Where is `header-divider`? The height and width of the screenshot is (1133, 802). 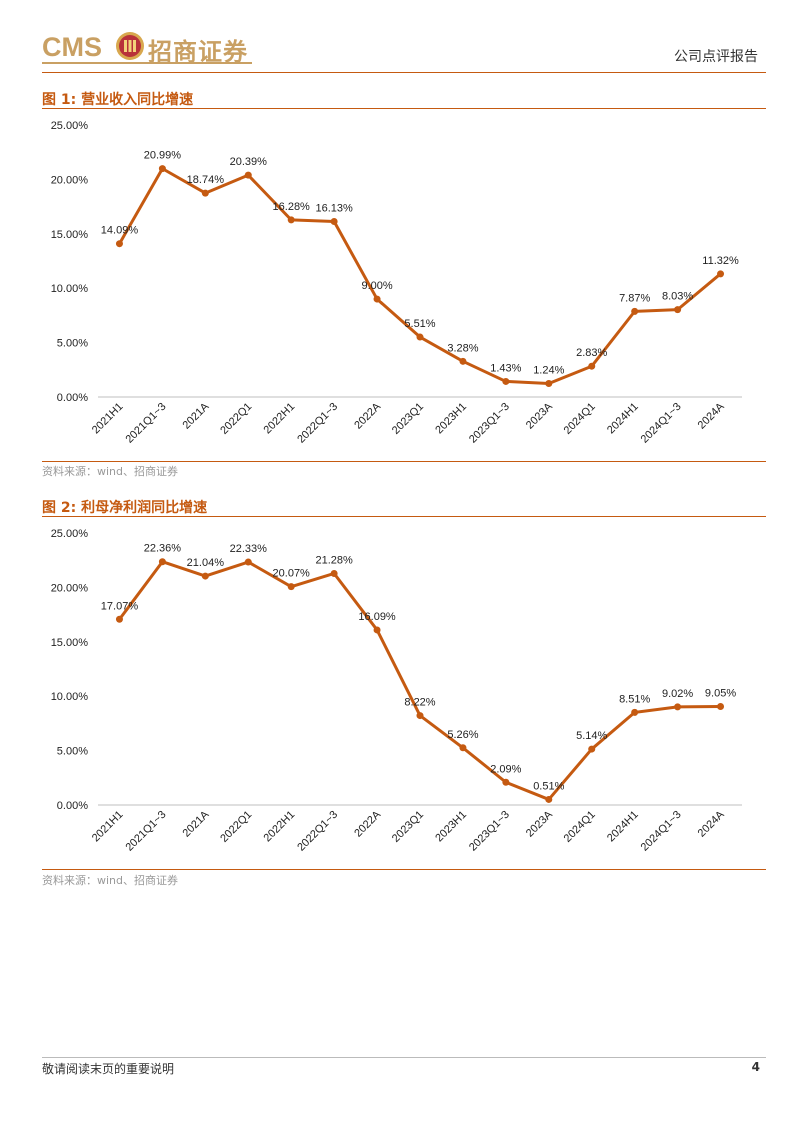
header-divider is located at coordinates (404, 72).